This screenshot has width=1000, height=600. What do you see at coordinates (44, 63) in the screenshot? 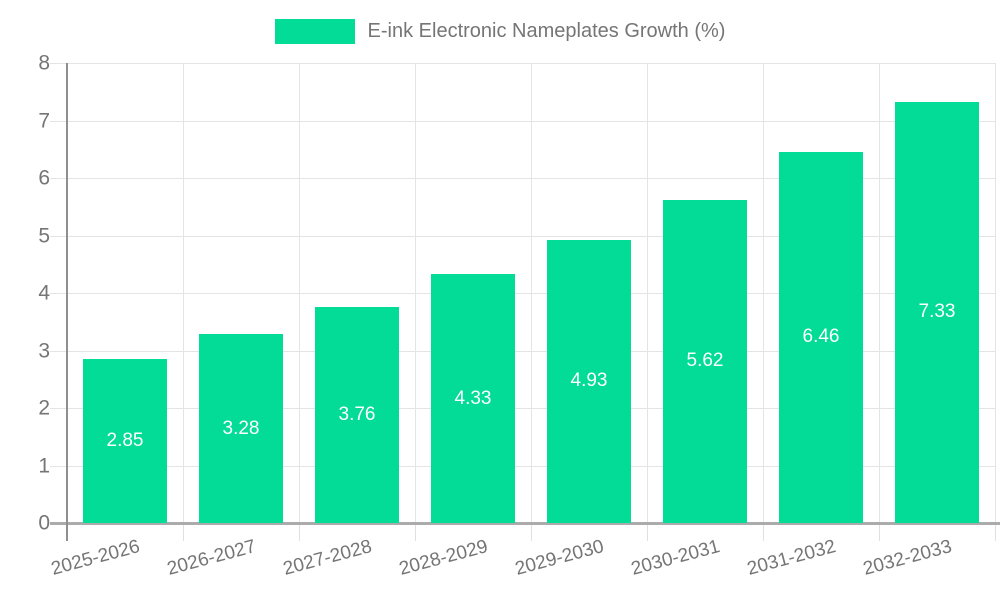
I see `y-axis-label: 8` at bounding box center [44, 63].